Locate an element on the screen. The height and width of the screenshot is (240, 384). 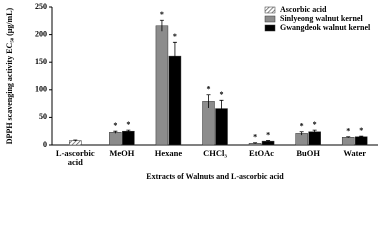
y-tick-label: 100 is located at coordinates (41, 89).